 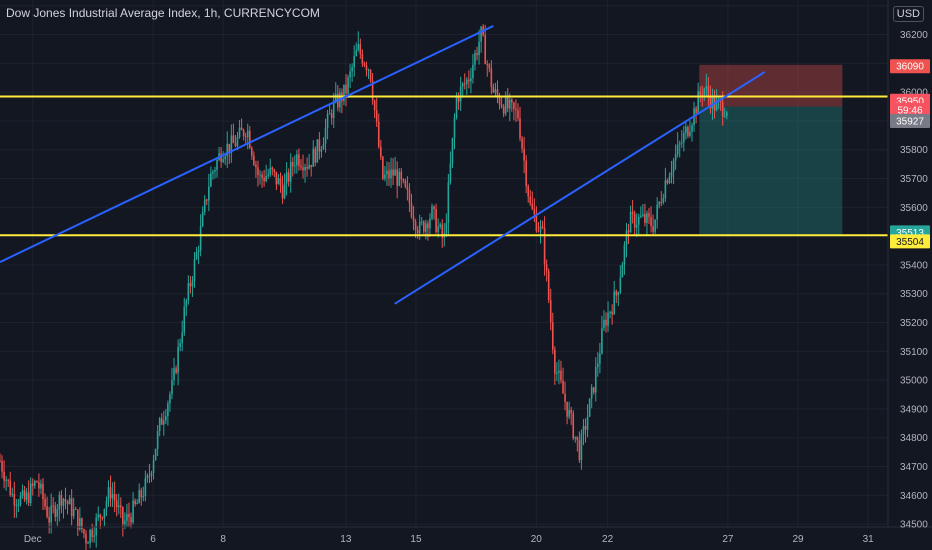 I want to click on time-tick-label: 31, so click(x=869, y=539).